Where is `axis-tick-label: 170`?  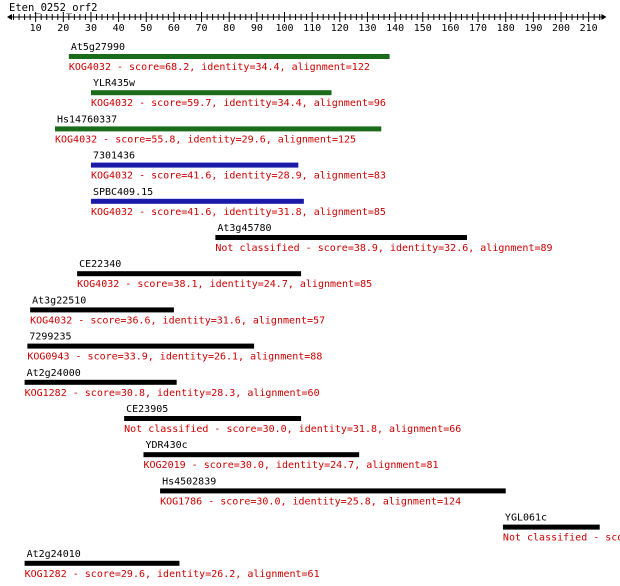 axis-tick-label: 170 is located at coordinates (478, 28).